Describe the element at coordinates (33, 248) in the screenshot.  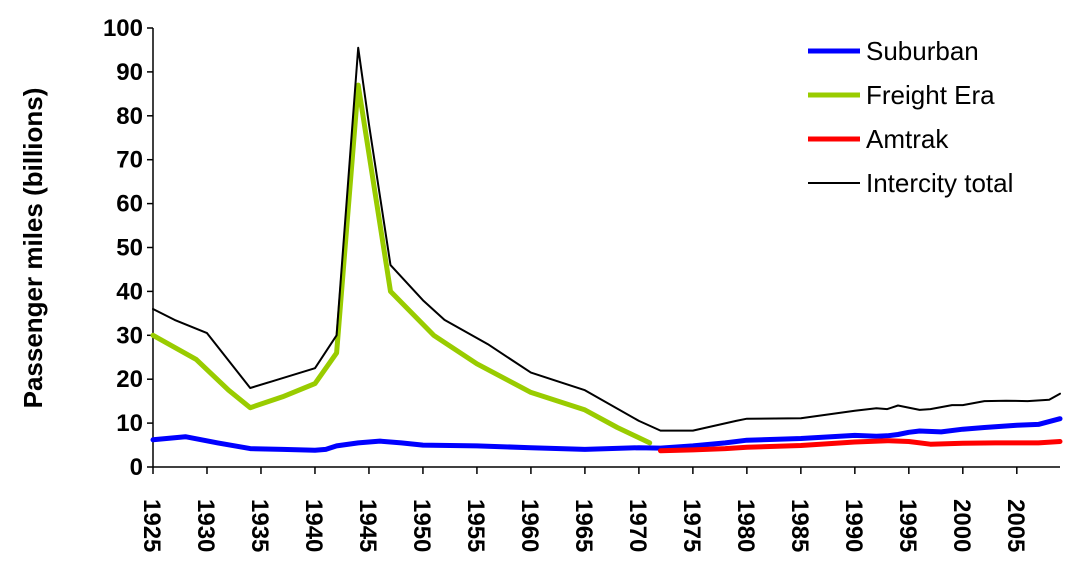
I see `y-axis-label: Passenger miles (billions)` at that location.